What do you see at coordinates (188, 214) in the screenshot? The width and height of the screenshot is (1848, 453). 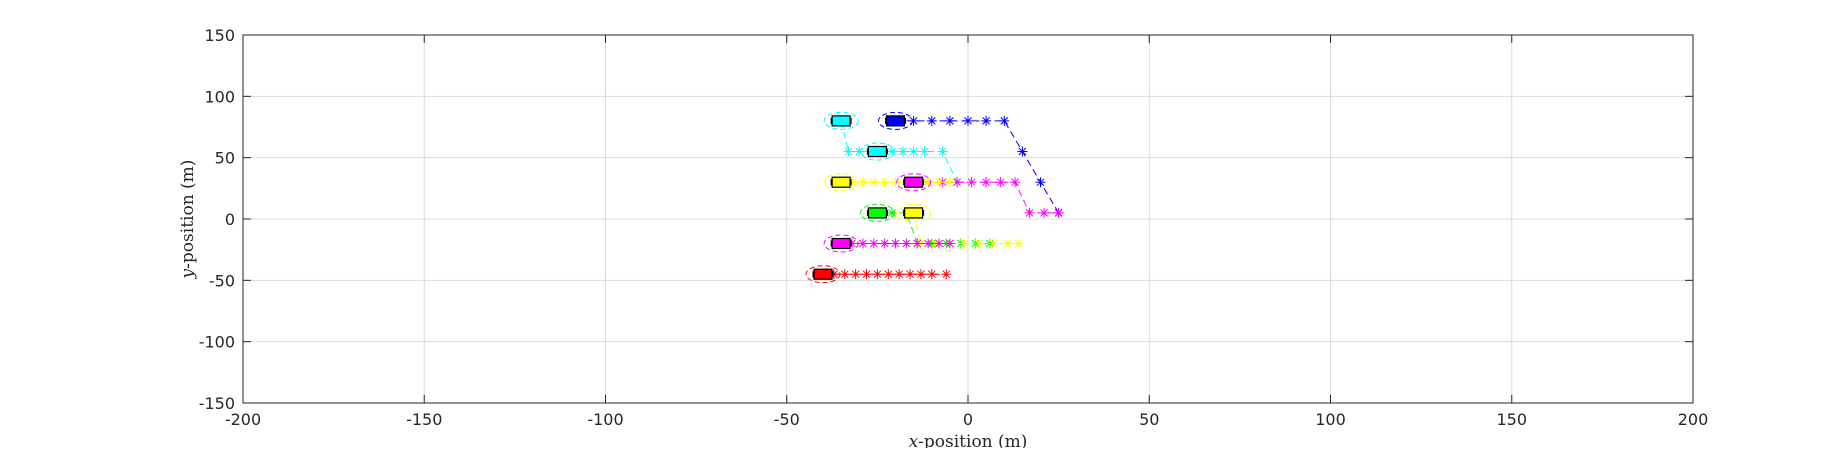 I see `y-axis-label-text: -position (m)` at bounding box center [188, 214].